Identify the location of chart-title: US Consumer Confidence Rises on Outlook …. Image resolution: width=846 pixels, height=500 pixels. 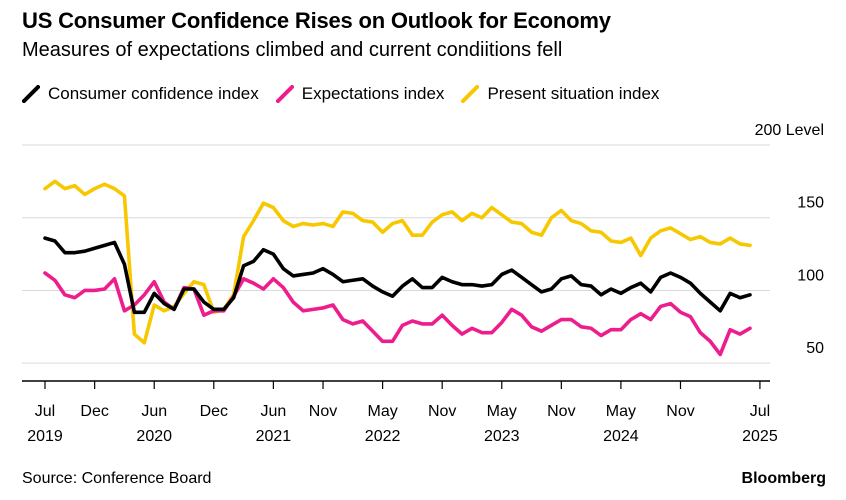
(316, 20).